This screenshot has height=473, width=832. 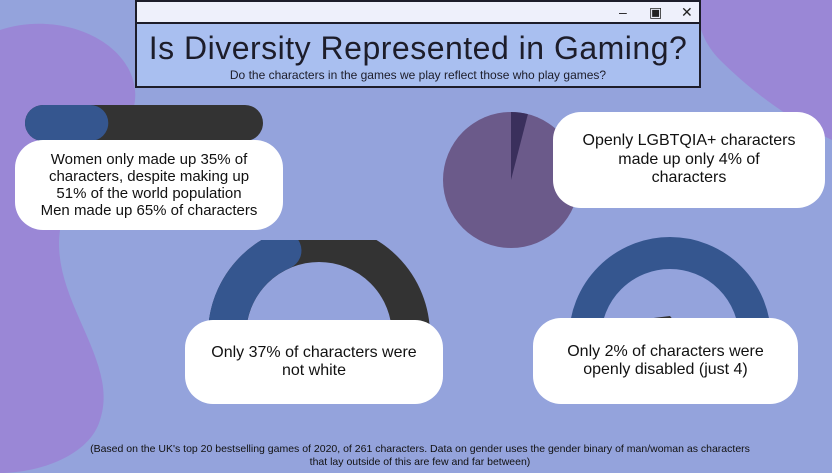 What do you see at coordinates (689, 178) in the screenshot?
I see `lgbtqia-line-3: characters` at bounding box center [689, 178].